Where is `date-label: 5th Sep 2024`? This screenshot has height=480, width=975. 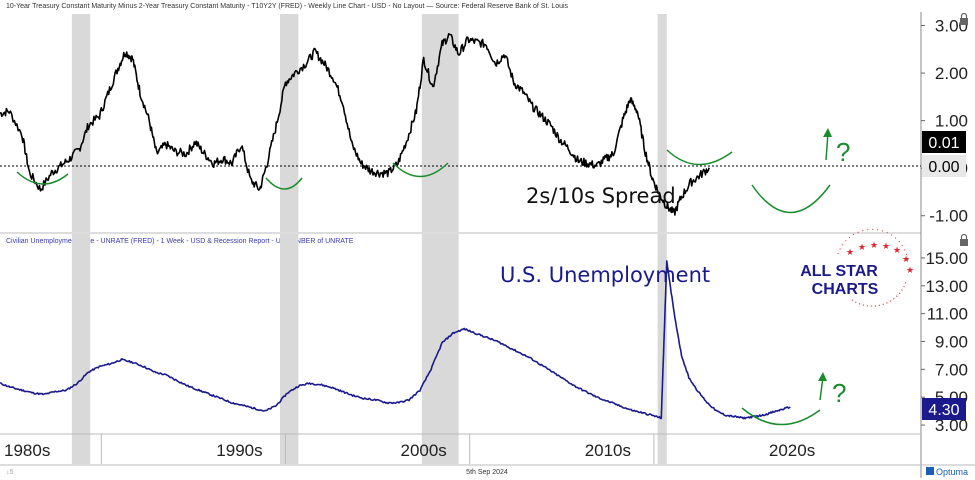 date-label: 5th Sep 2024 is located at coordinates (487, 472).